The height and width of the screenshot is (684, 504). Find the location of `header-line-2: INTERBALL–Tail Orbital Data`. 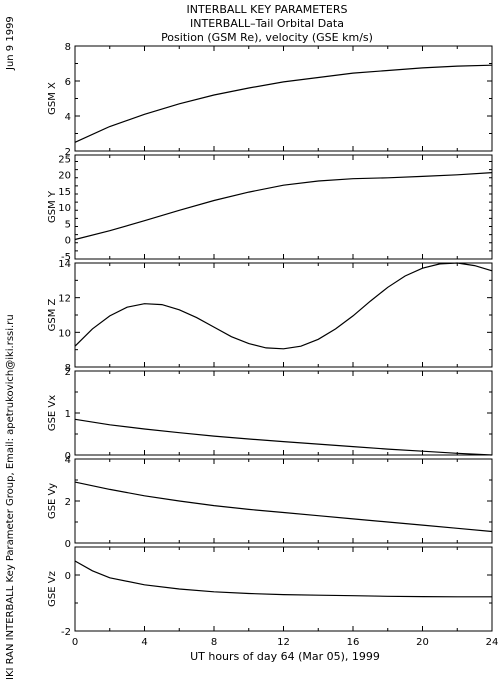

header-line-2: INTERBALL–Tail Orbital Data is located at coordinates (267, 23).